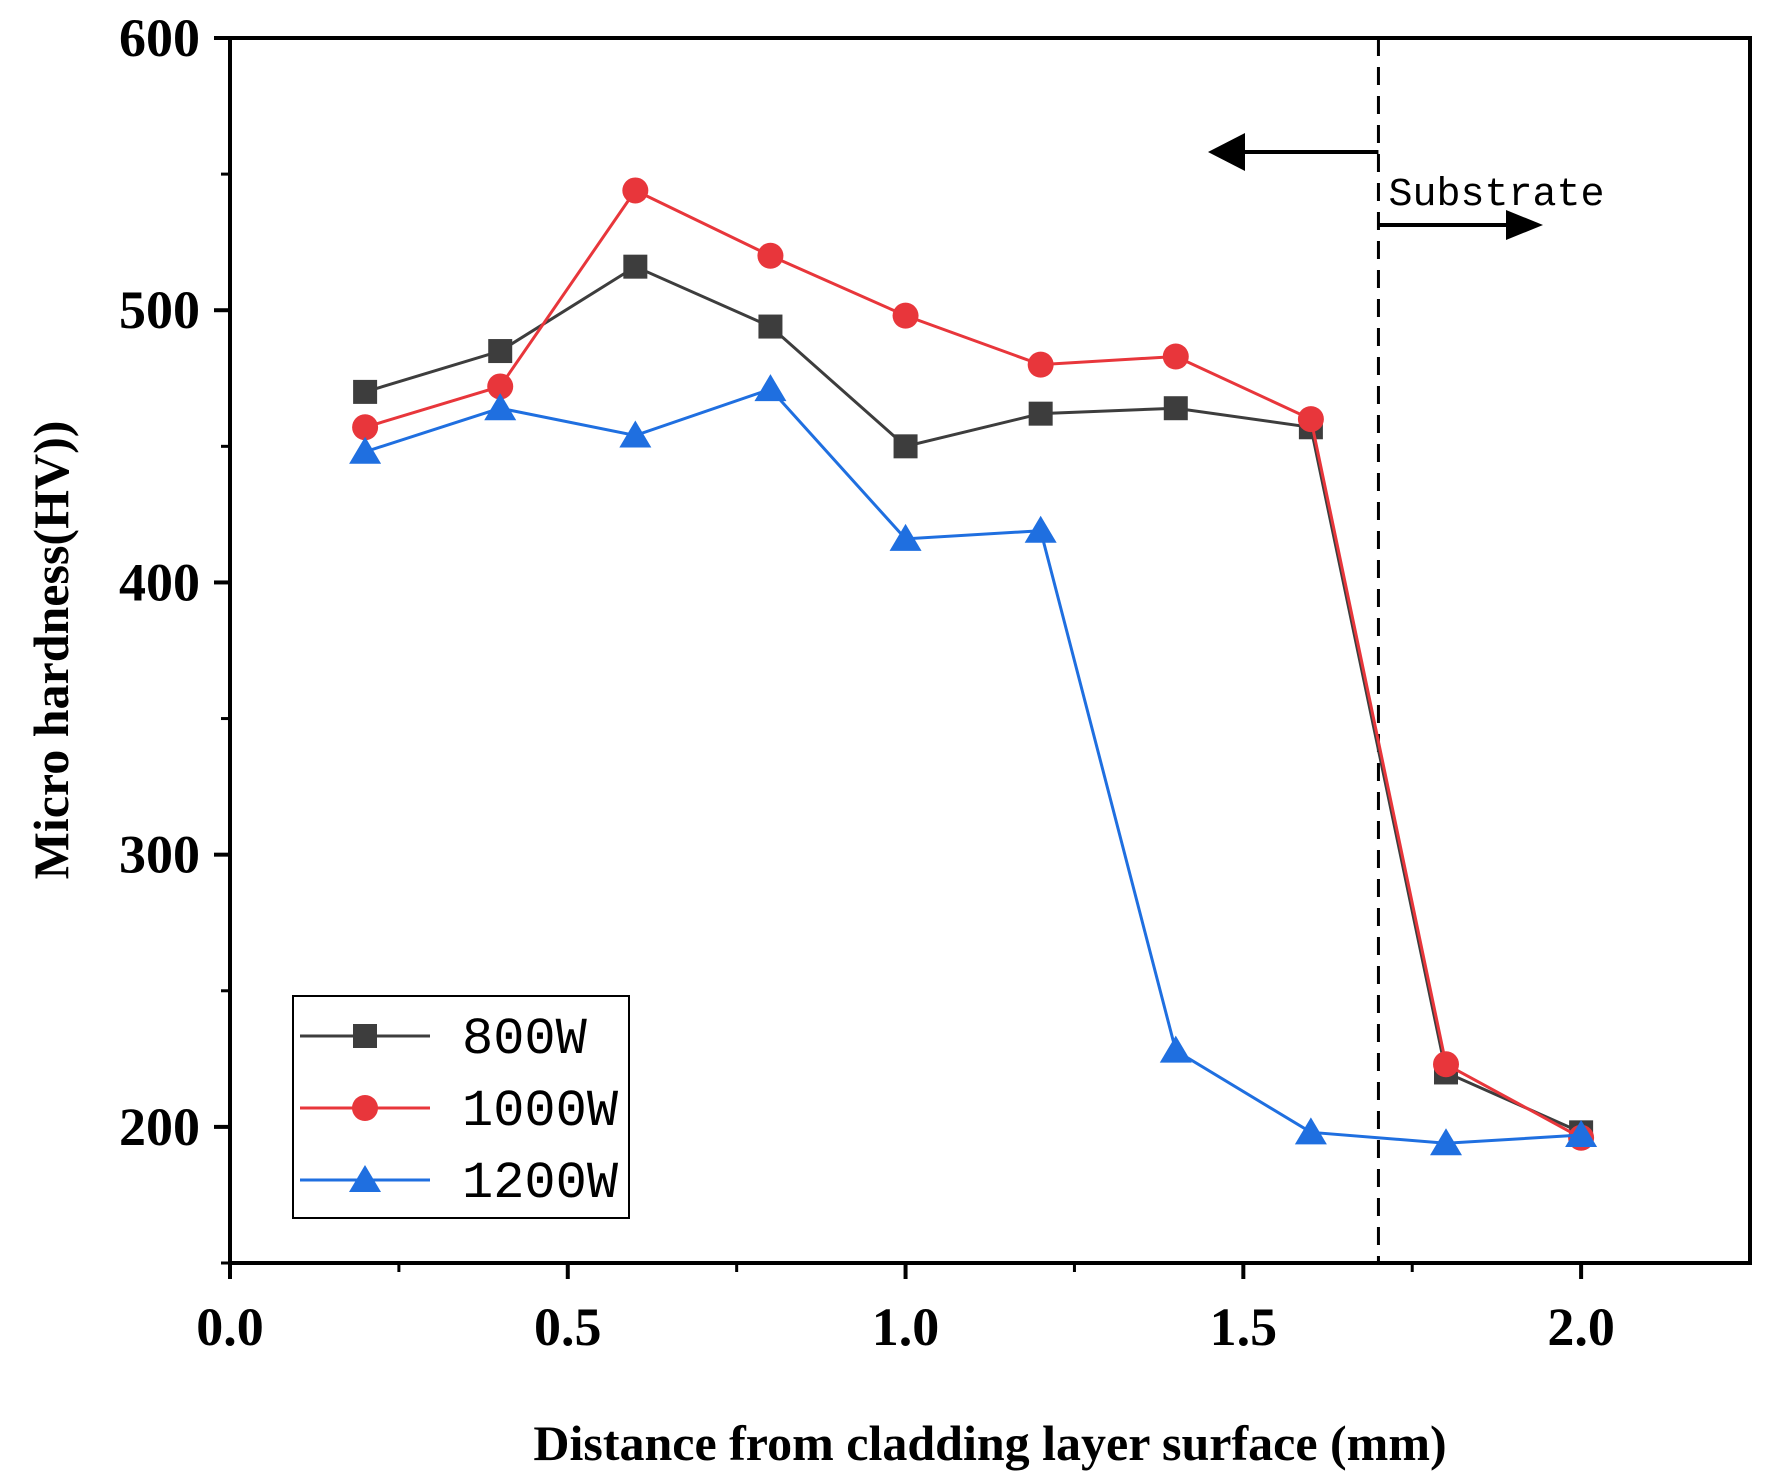 This screenshot has height=1484, width=1765. Describe the element at coordinates (159, 310) in the screenshot. I see `y-tick-label: 500` at that location.